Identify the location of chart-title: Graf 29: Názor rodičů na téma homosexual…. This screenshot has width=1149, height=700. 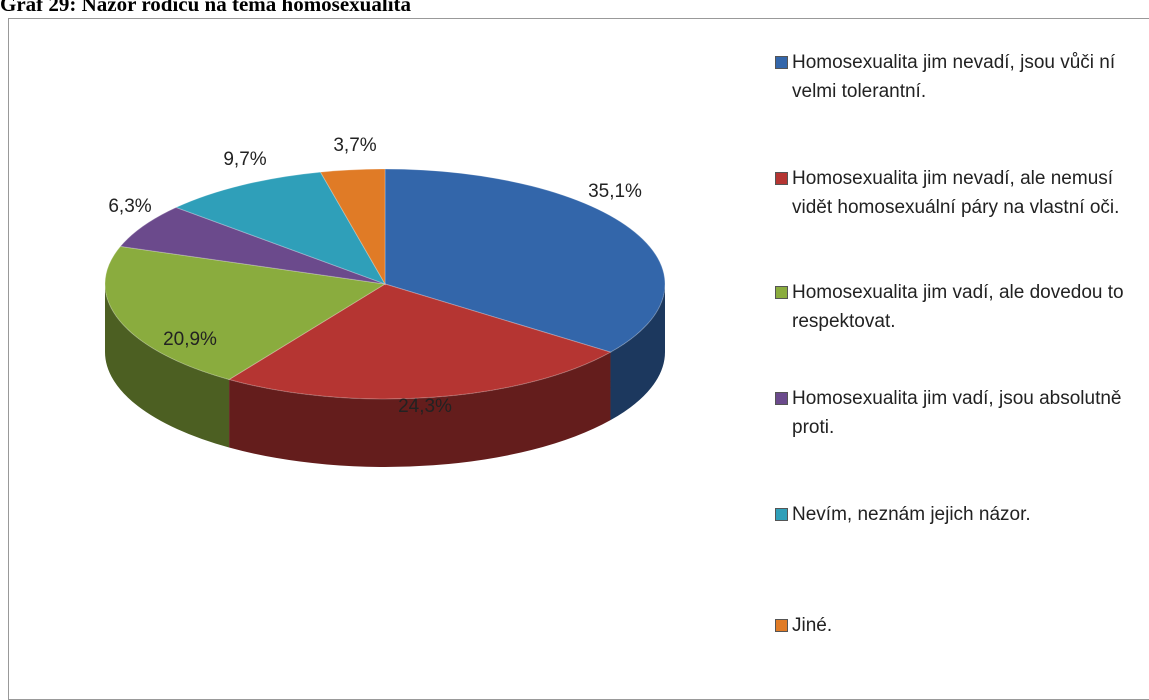
(208, 8).